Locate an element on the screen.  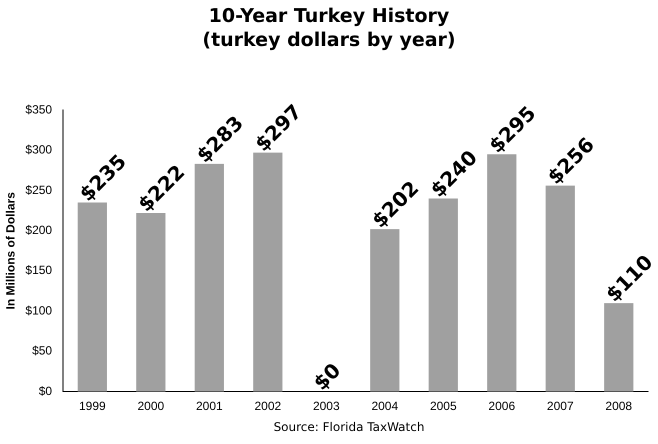
y-tick-label: $350 is located at coordinates (38, 109).